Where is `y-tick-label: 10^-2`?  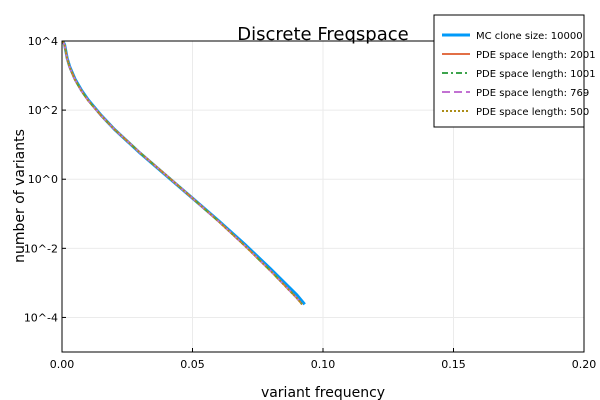
y-tick-label: 10^-2 is located at coordinates (41, 248).